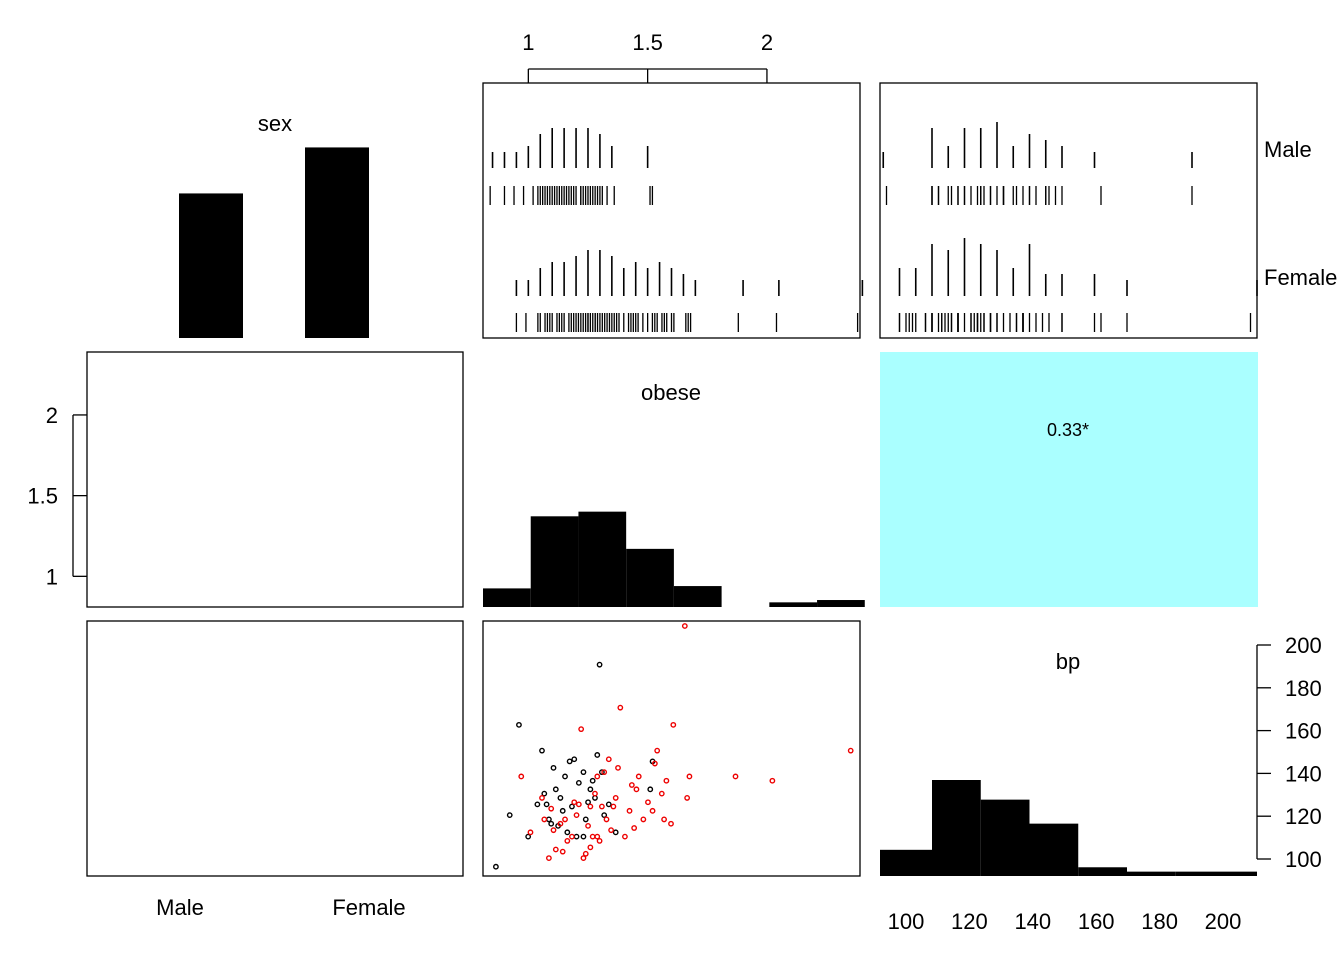 The height and width of the screenshot is (960, 1344). What do you see at coordinates (1068, 430) in the screenshot?
I see `correlation-value: 0.33*` at bounding box center [1068, 430].